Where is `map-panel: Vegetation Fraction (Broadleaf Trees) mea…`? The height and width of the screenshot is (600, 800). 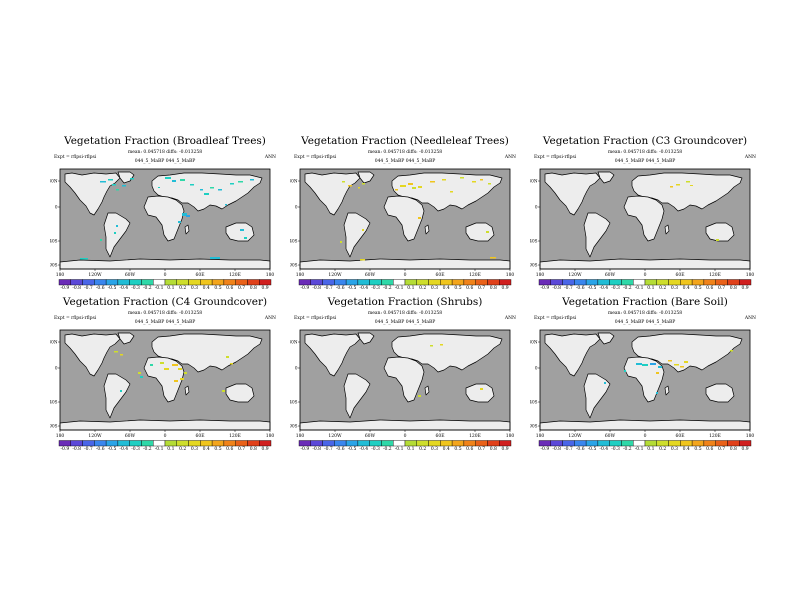 map-panel: Vegetation Fraction (Broadleaf Trees) mea… is located at coordinates (165, 217).